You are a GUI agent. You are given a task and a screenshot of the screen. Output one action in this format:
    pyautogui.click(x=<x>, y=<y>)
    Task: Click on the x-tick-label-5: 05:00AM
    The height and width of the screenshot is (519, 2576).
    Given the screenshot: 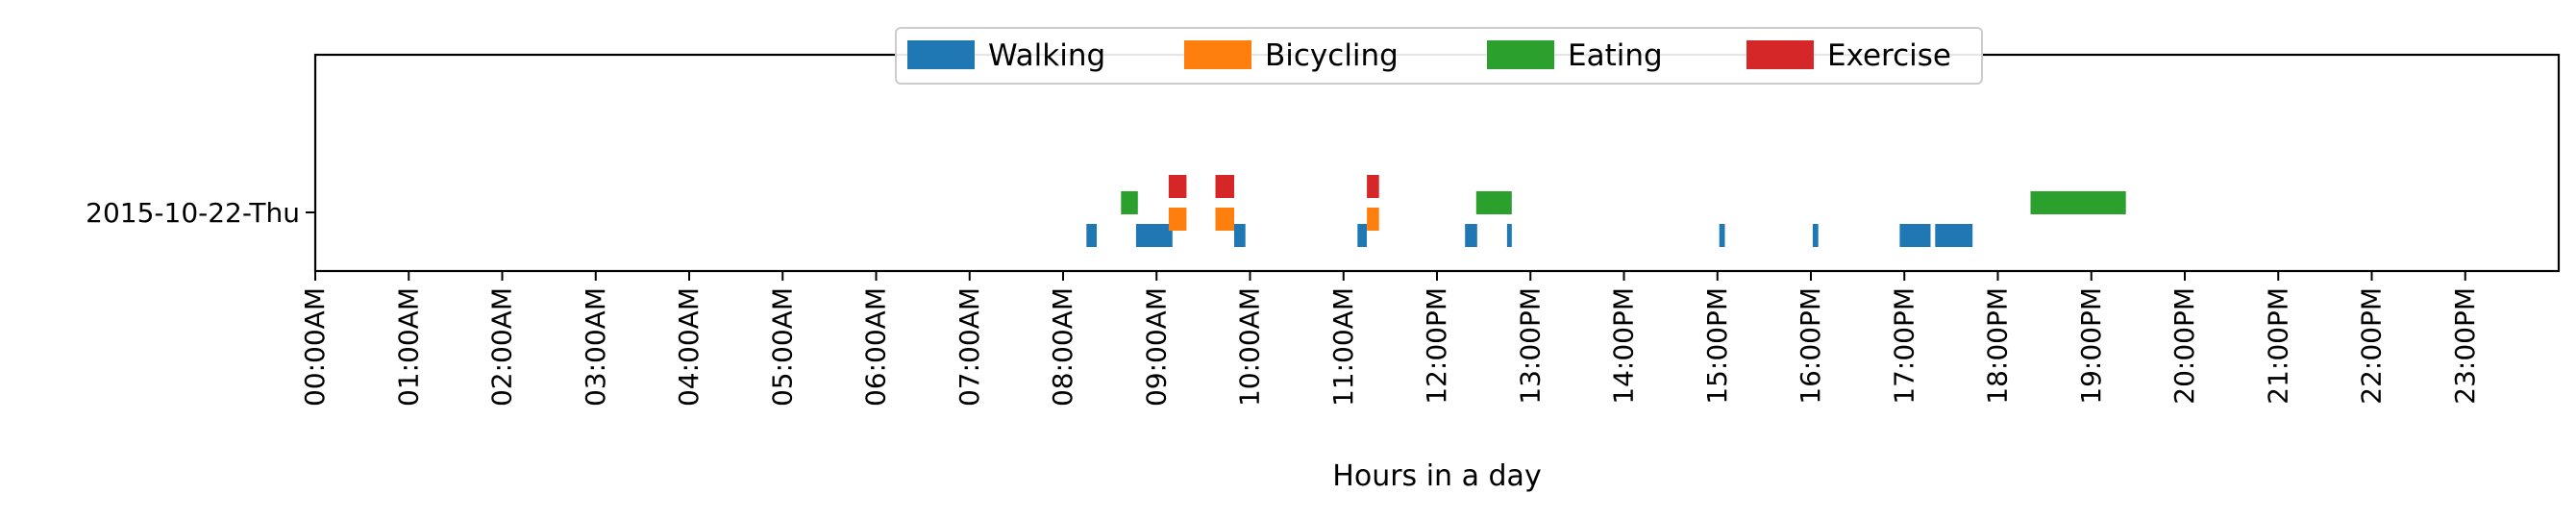 What is the action you would take?
    pyautogui.click(x=782, y=347)
    